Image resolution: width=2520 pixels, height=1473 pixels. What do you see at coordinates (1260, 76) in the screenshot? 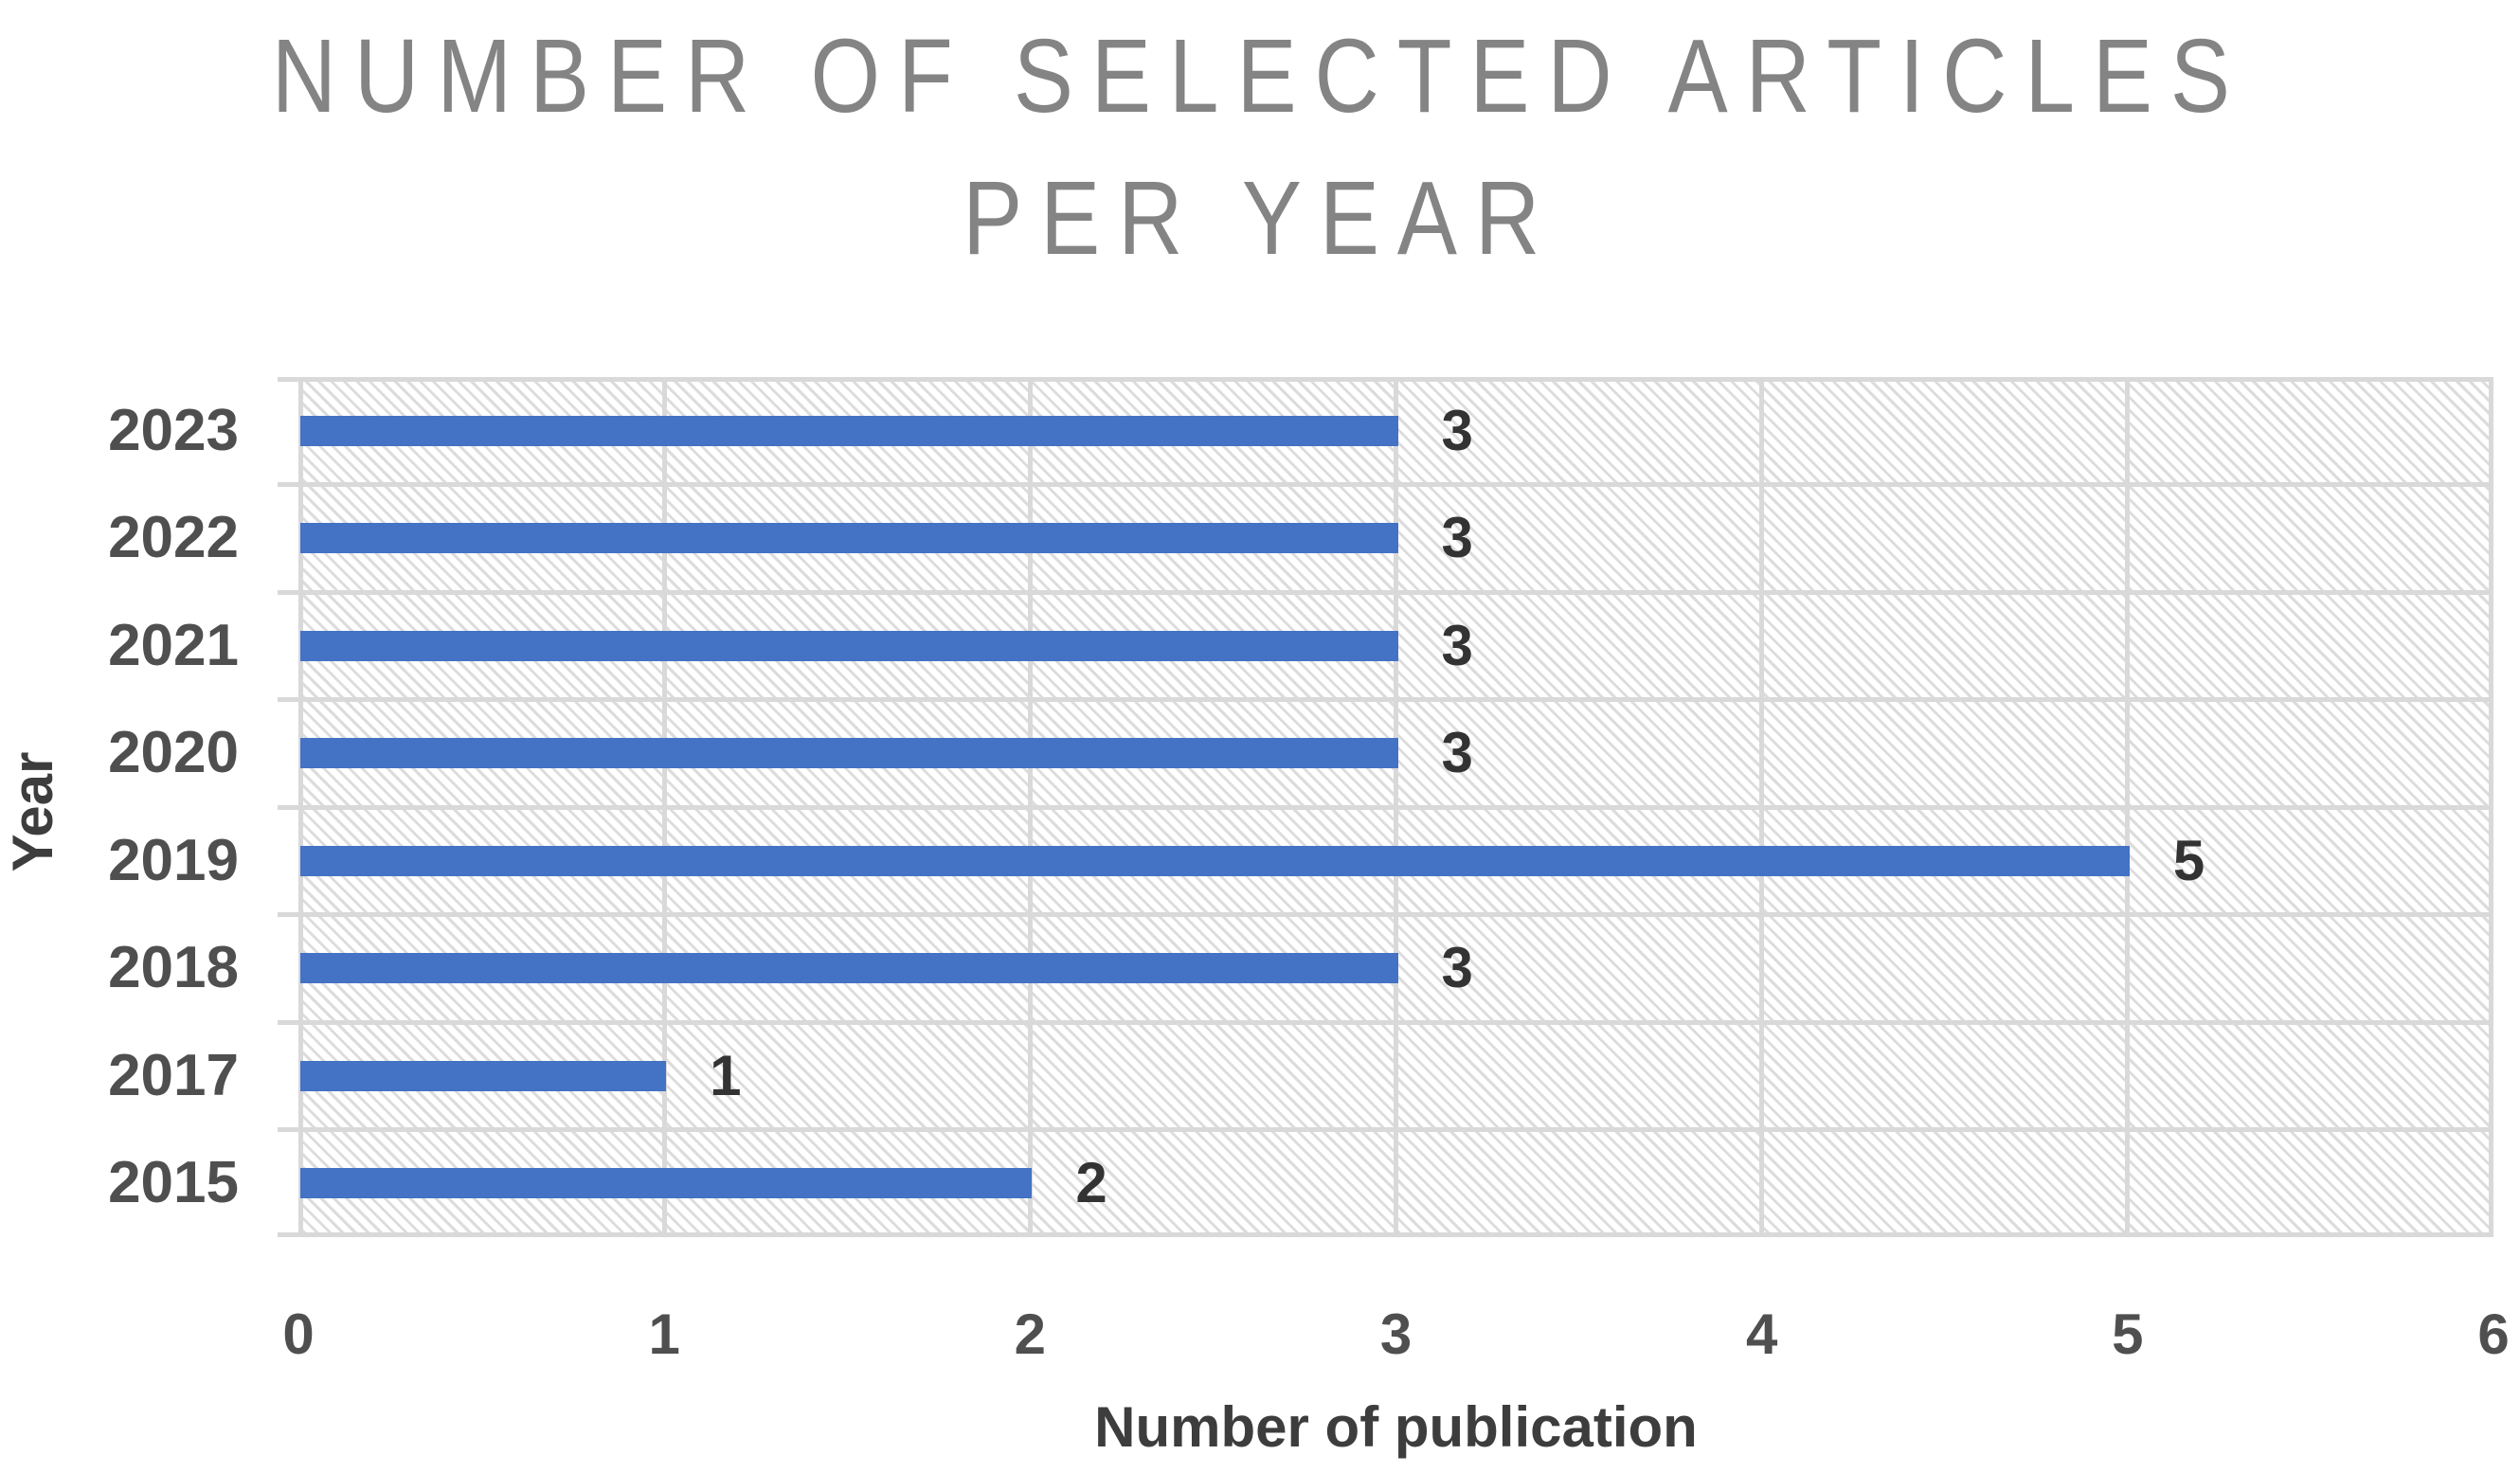
I see `chart-title-line-1: NUMBER OF SELECTED ARTICLES` at bounding box center [1260, 76].